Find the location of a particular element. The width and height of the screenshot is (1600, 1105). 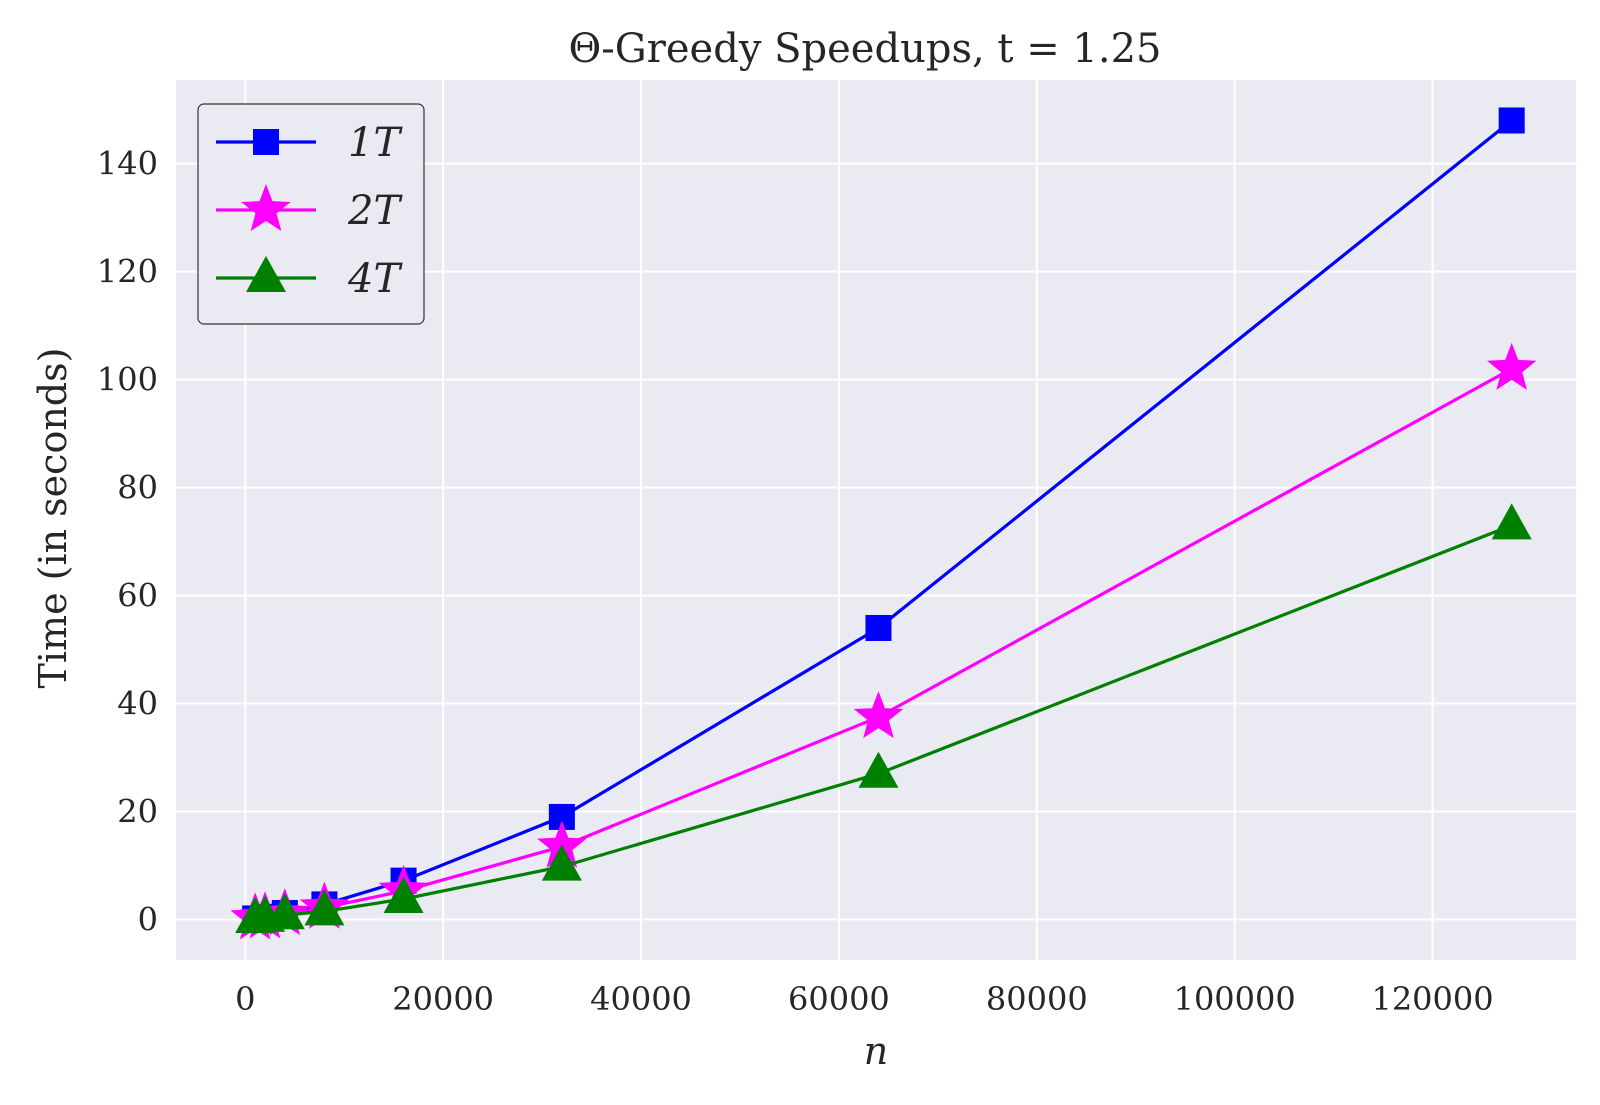

x-tick-label: 60000 is located at coordinates (839, 999).